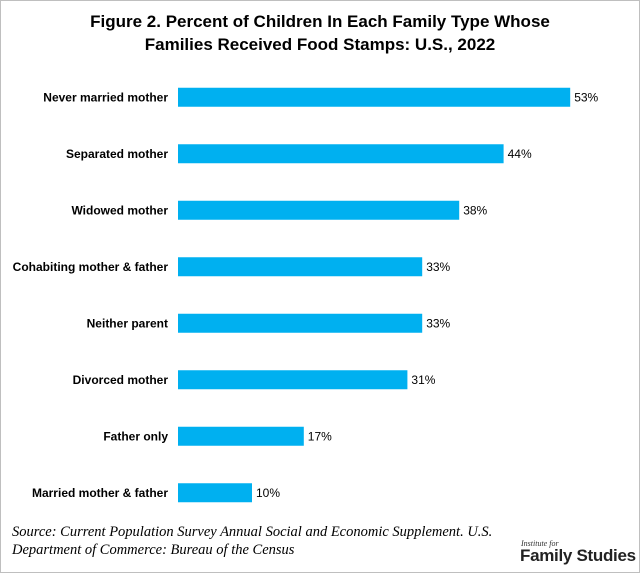 The image size is (640, 573). I want to click on category-label: Cohabiting mother & father, so click(91, 267).